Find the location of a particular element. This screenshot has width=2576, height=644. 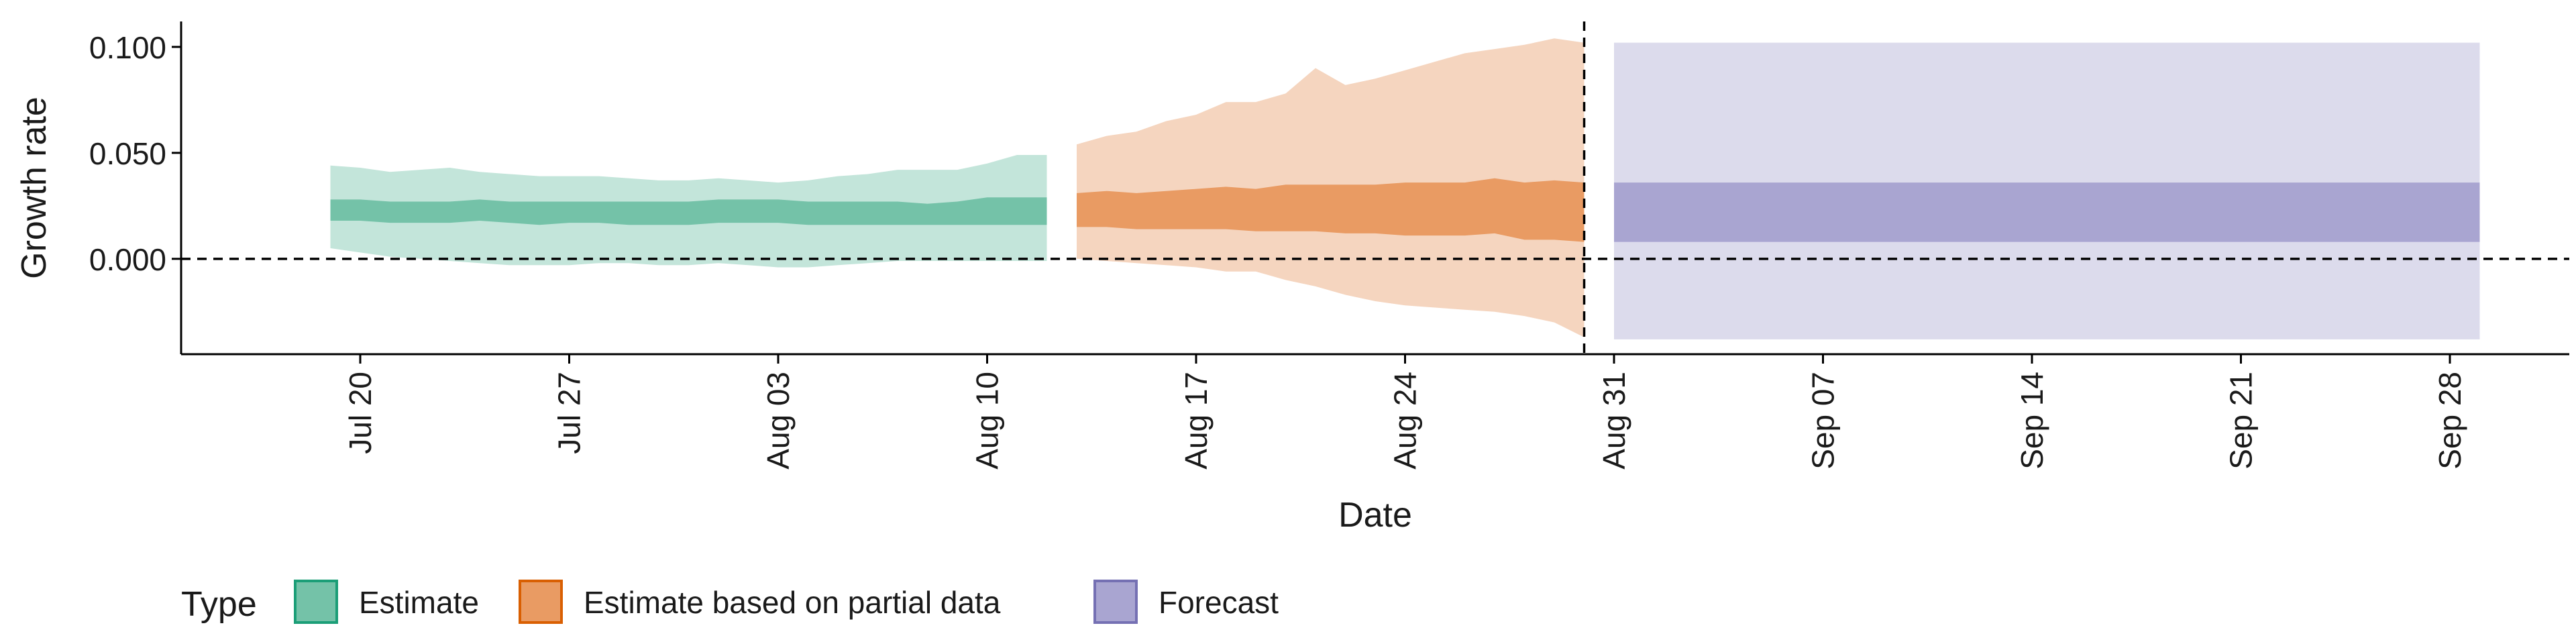

x-tick-label: Aug 17 is located at coordinates (1196, 421).